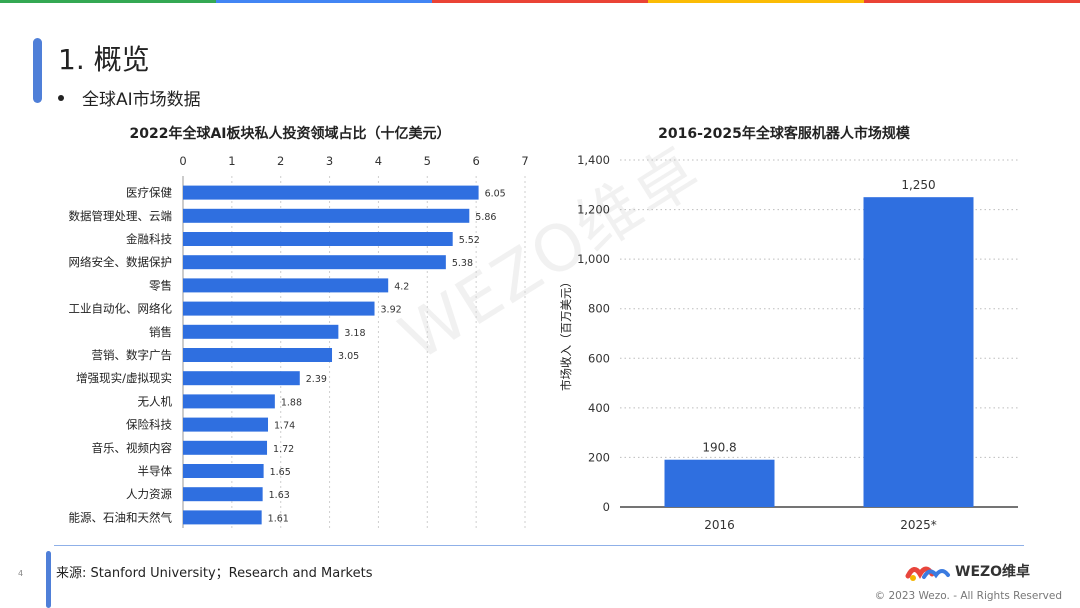 The width and height of the screenshot is (1080, 608). Describe the element at coordinates (121, 309) in the screenshot. I see `category-label: 工业自动化、网络化` at that location.